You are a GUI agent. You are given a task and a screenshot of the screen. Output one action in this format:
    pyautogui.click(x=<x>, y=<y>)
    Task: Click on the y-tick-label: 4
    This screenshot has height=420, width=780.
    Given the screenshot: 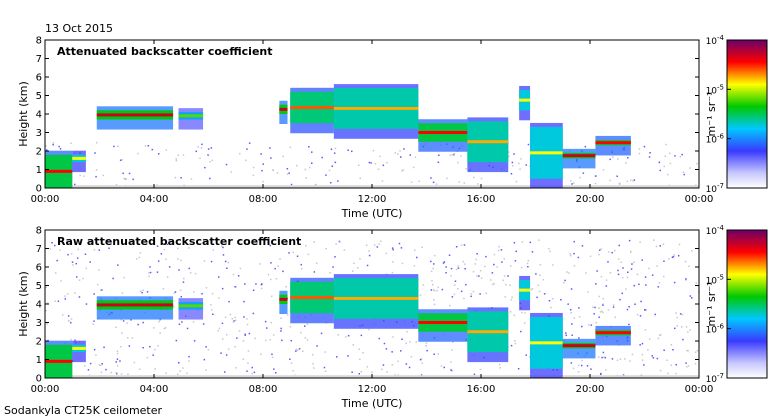 What is the action you would take?
    pyautogui.click(x=39, y=305)
    